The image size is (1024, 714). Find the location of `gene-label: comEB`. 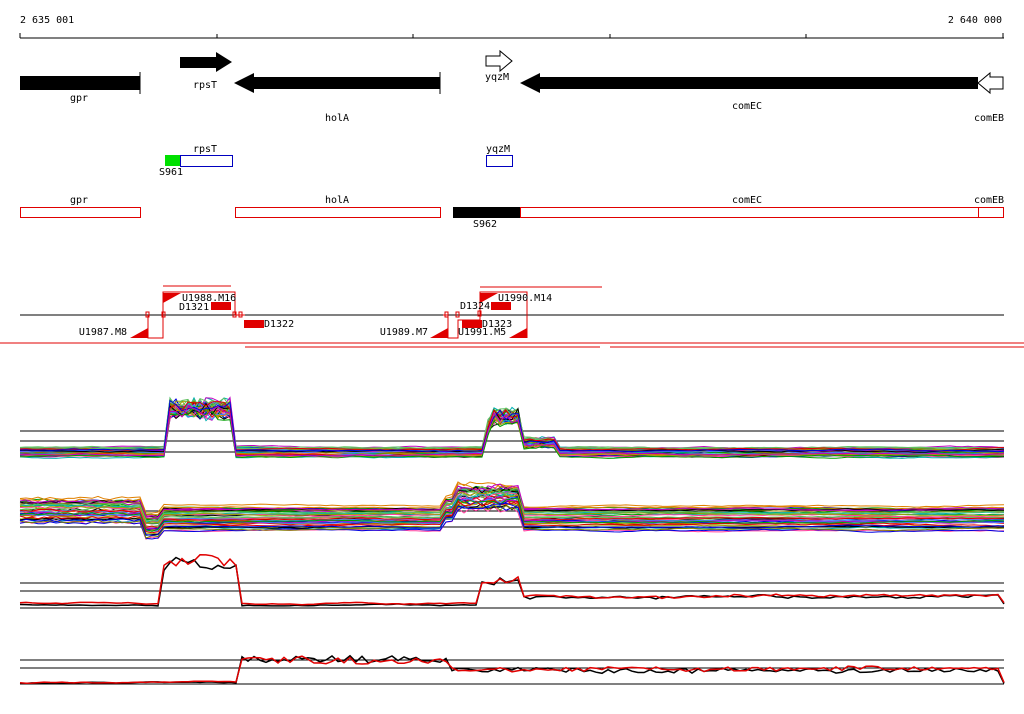

gene-label: comEB is located at coordinates (989, 118).